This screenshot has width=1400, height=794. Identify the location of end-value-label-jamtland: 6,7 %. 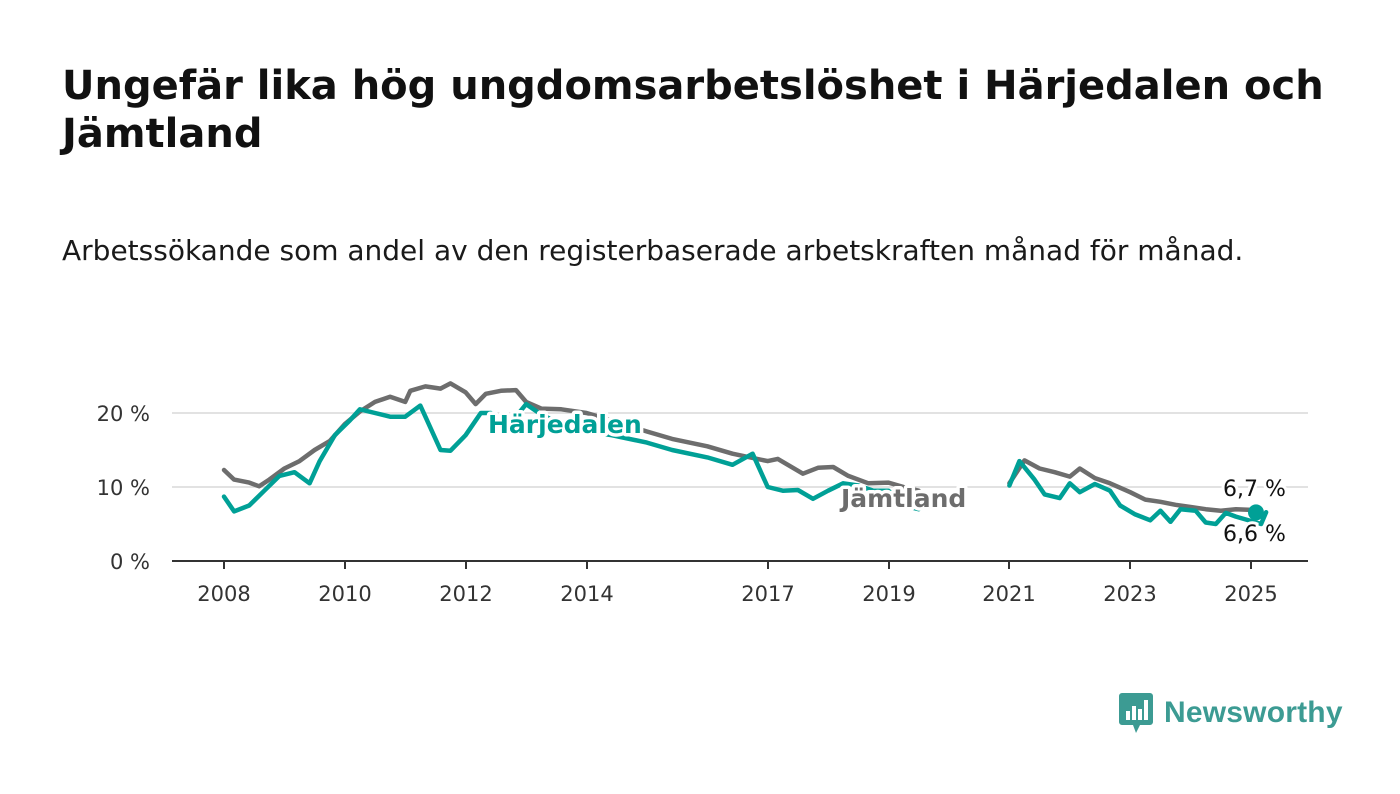
(1254, 489).